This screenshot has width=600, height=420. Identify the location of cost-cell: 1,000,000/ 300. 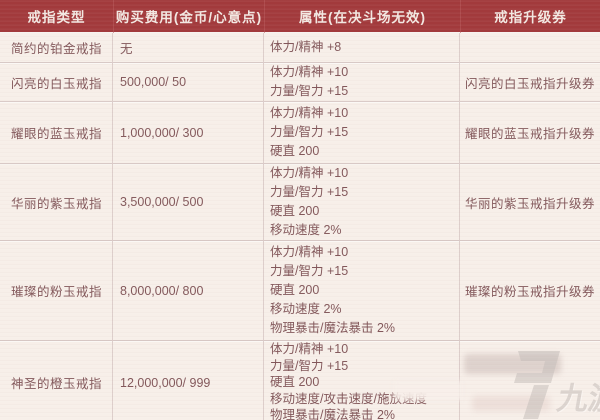
(188, 132).